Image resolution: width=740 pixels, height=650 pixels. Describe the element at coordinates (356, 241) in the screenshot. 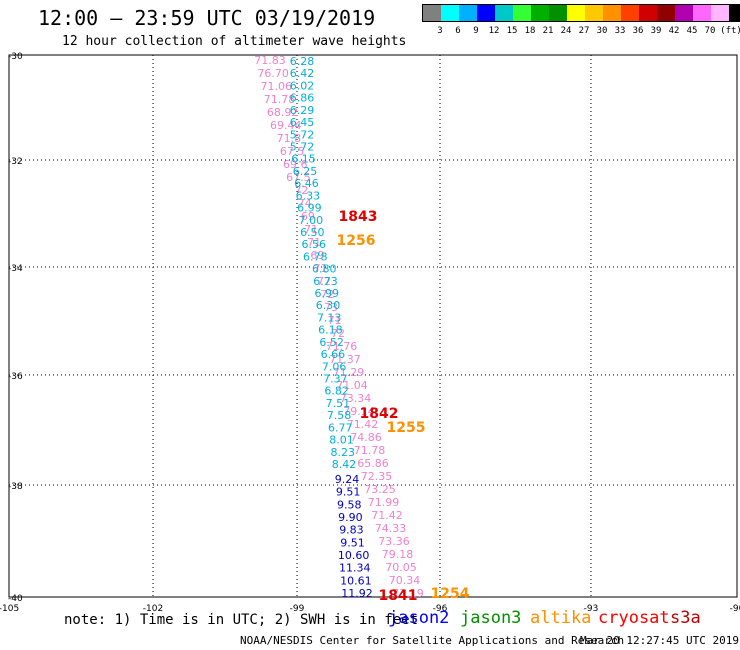

I see `time-label: 1256` at that location.